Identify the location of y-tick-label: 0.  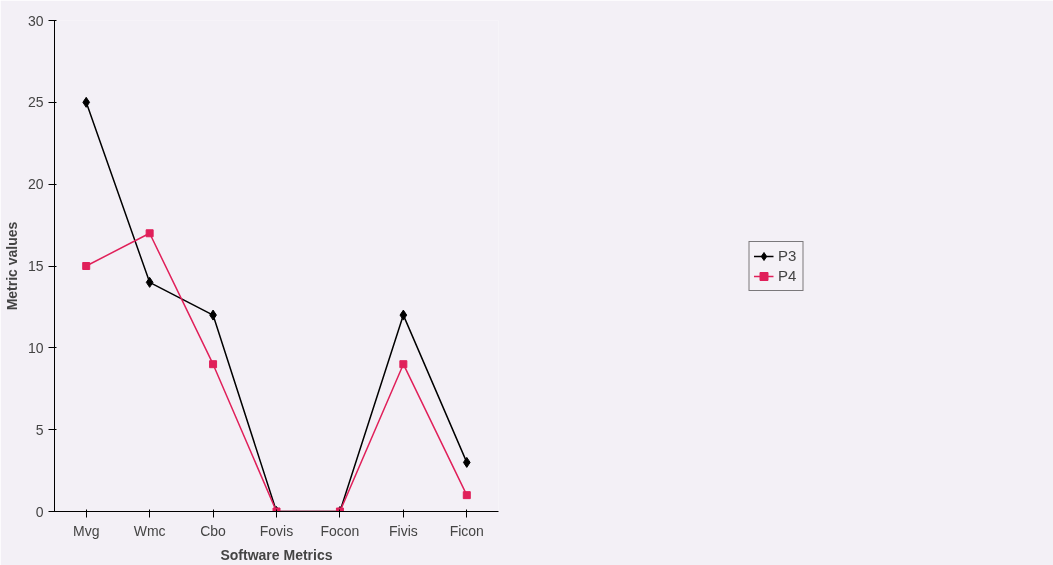
(39, 511).